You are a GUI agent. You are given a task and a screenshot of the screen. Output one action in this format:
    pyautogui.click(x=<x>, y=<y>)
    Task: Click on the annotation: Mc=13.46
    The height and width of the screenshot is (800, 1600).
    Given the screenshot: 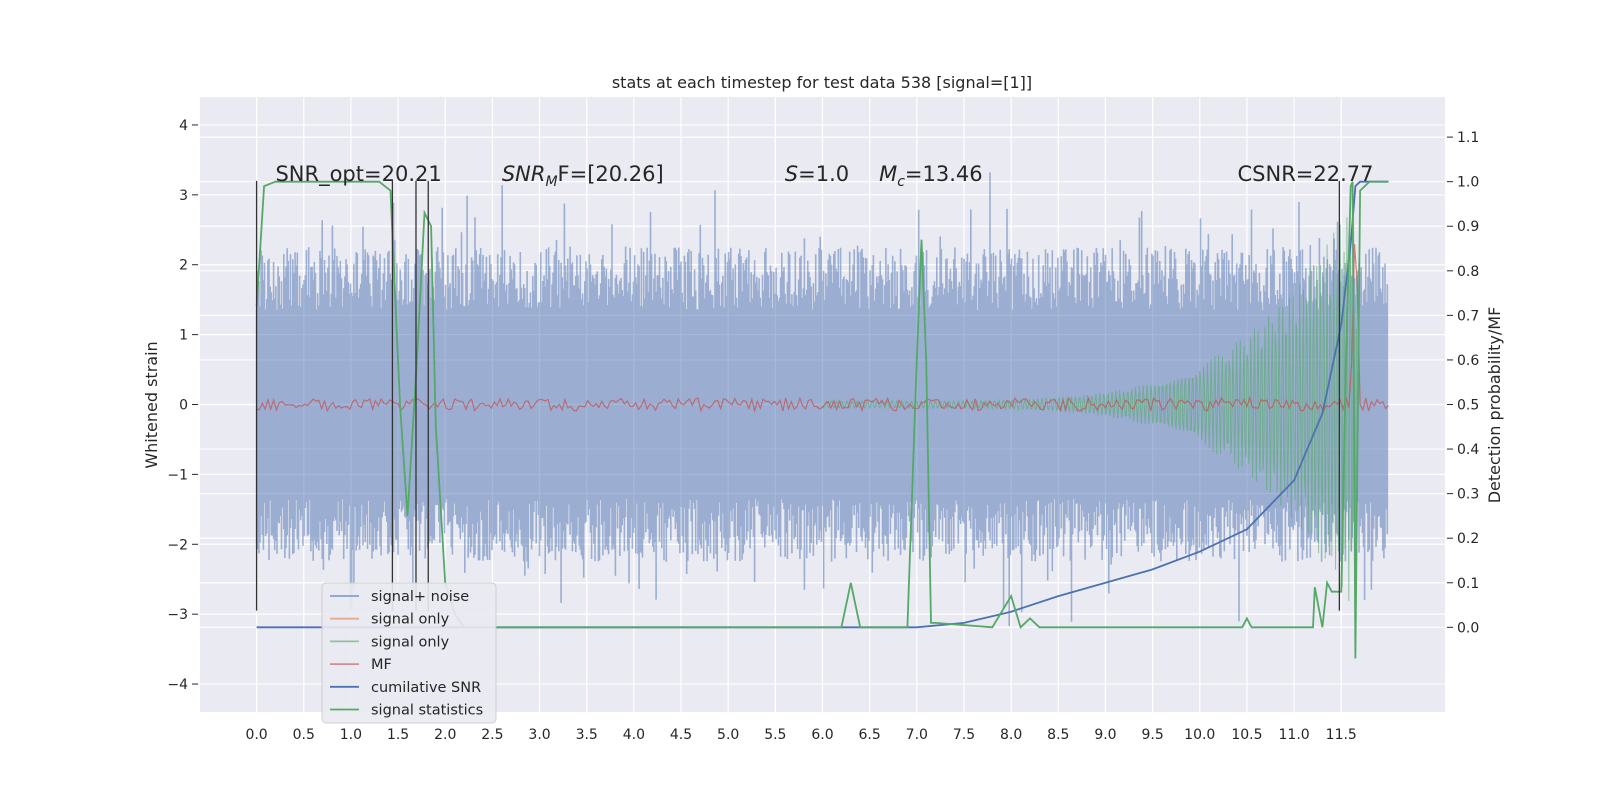 What is the action you would take?
    pyautogui.click(x=931, y=176)
    